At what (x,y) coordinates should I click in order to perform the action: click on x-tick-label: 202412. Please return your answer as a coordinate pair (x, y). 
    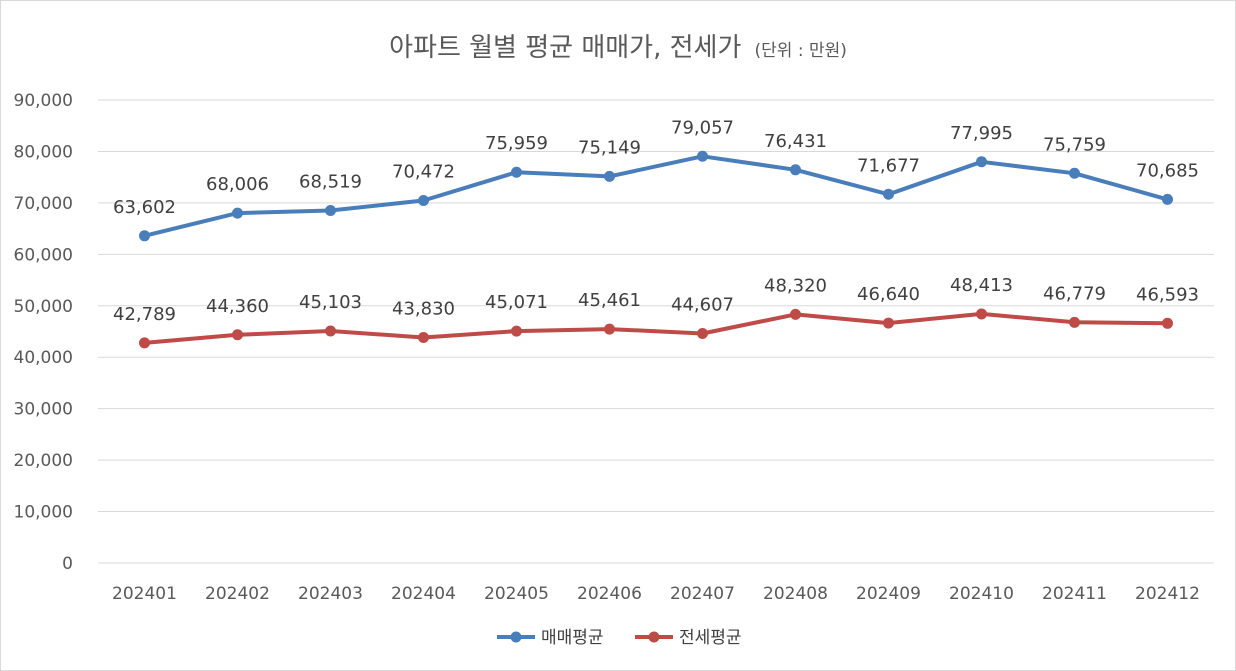
    Looking at the image, I should click on (1167, 594).